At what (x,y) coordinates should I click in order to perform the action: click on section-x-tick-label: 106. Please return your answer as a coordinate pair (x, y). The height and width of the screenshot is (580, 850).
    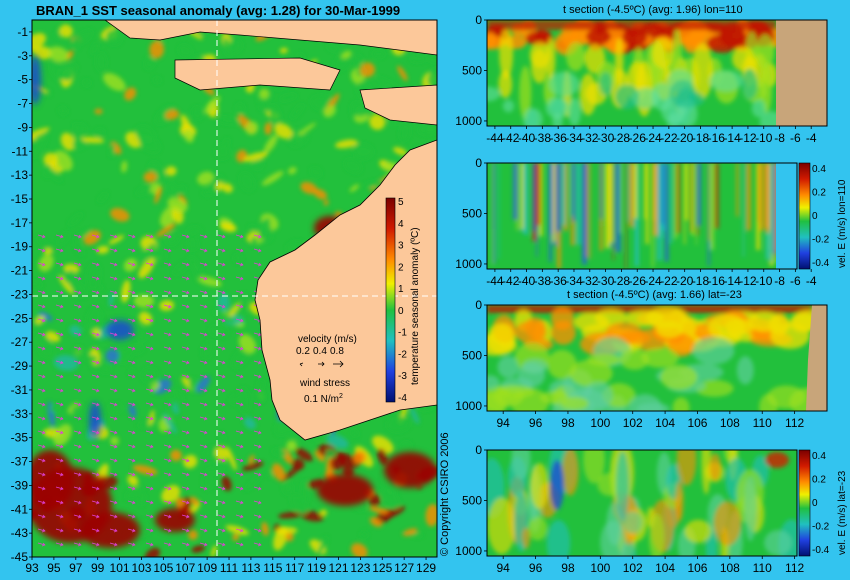
    Looking at the image, I should click on (697, 568).